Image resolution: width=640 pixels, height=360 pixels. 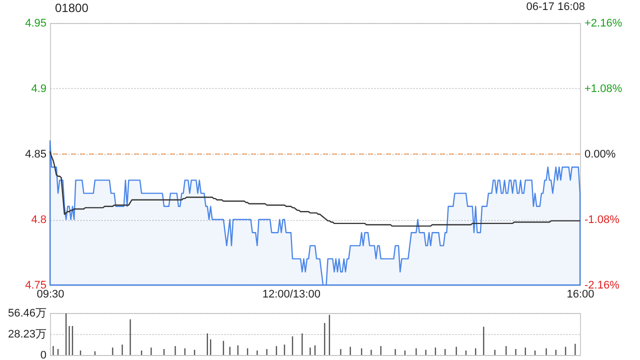 I want to click on y-tick-label: 4.85, so click(x=35, y=154).